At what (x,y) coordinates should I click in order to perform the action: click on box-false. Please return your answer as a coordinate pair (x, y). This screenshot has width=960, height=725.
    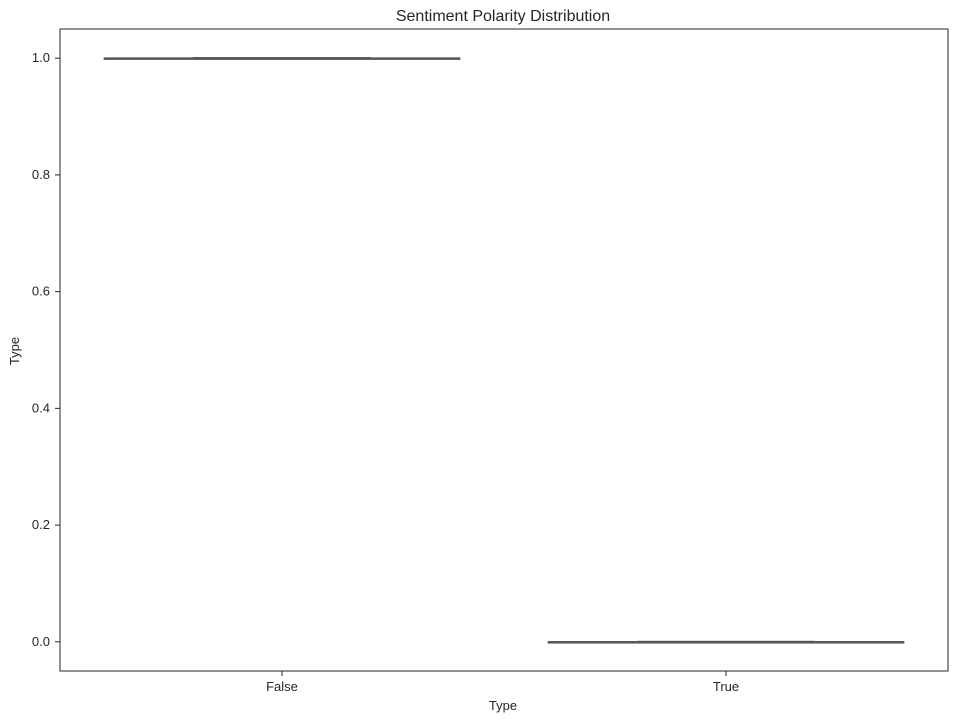
    Looking at the image, I should click on (282, 58).